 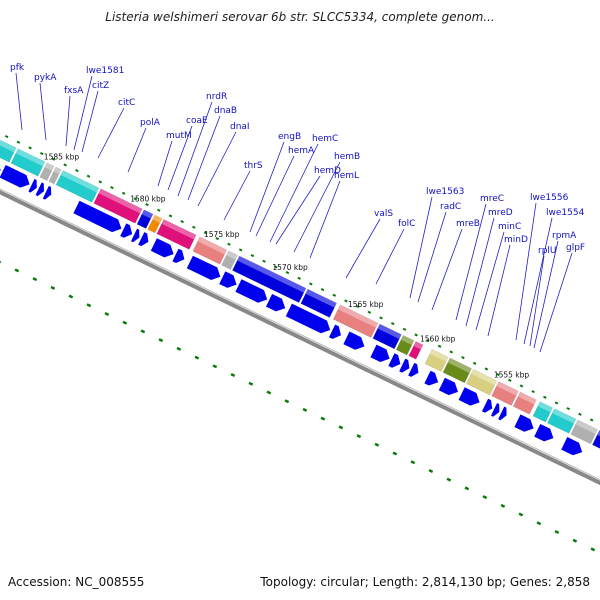 I want to click on gene-label: pykA, so click(x=45, y=78).